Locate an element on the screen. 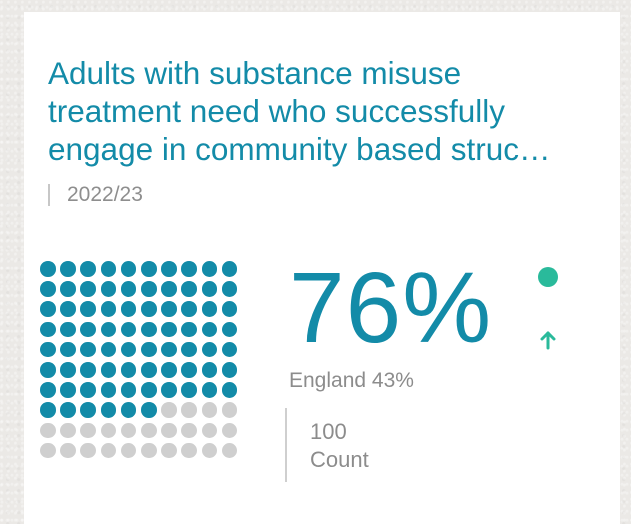  indicator-title-line: Adults with substance misuse is located at coordinates (255, 73).